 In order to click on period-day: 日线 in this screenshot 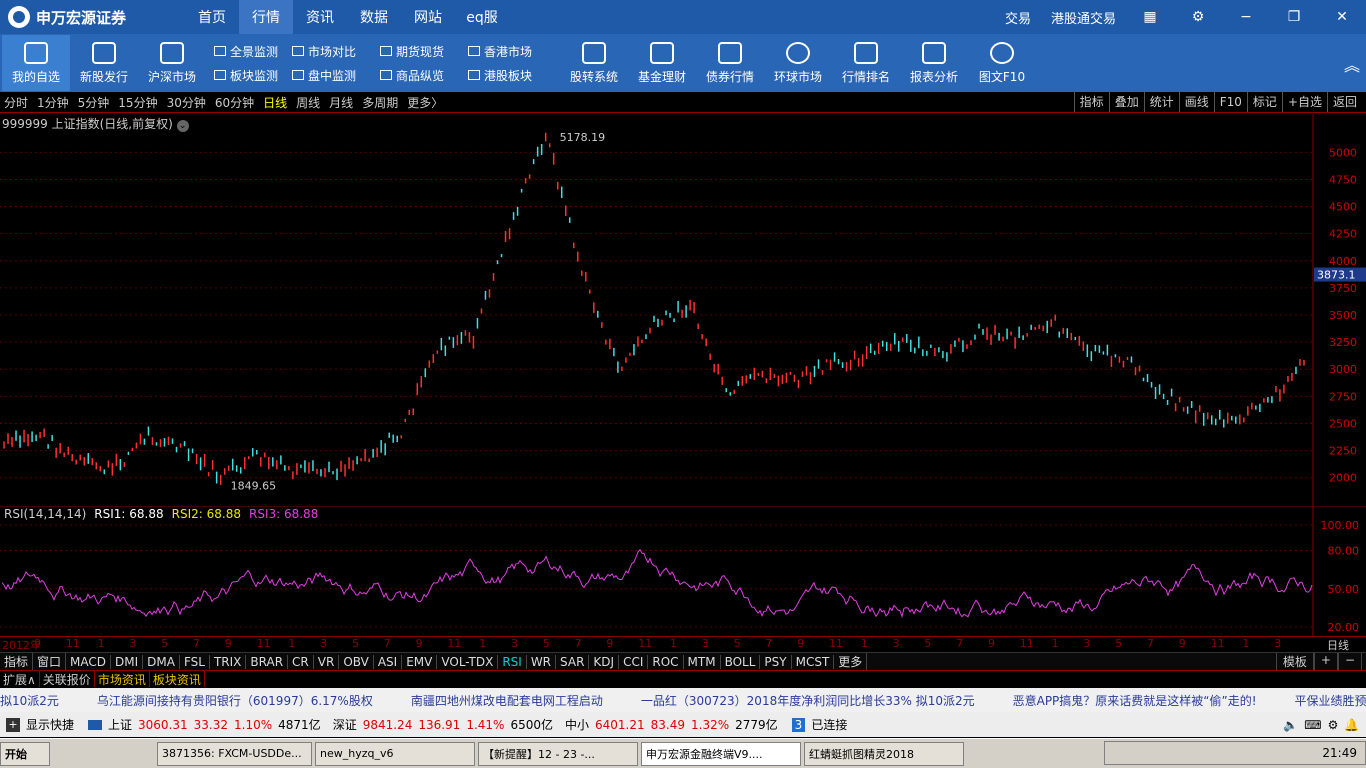, I will do `click(275, 102)`.